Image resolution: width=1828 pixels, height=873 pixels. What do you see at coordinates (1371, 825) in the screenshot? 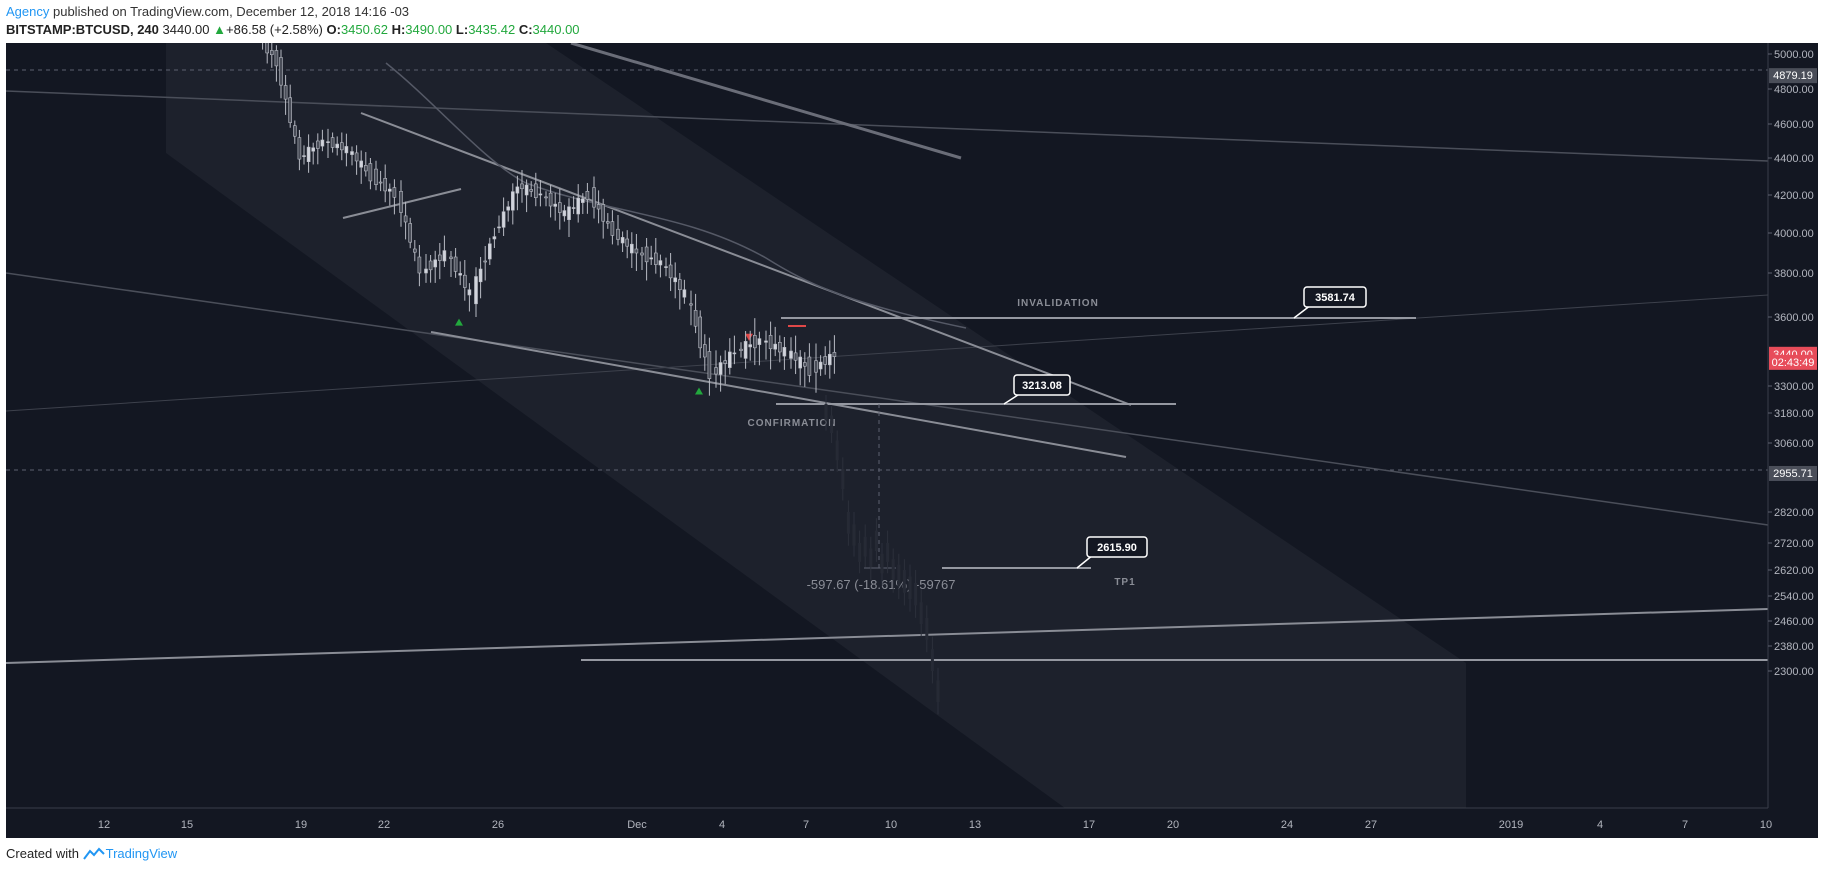
I see `time-tick-label: 27` at bounding box center [1371, 825].